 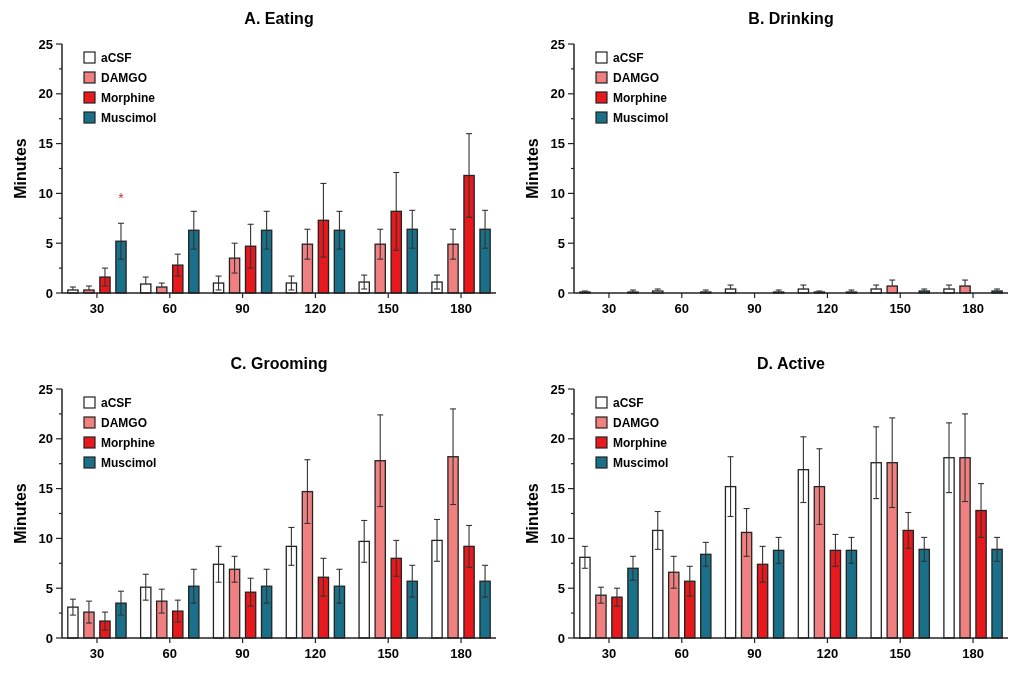 I want to click on chart-title: D. Active, so click(x=791, y=363).